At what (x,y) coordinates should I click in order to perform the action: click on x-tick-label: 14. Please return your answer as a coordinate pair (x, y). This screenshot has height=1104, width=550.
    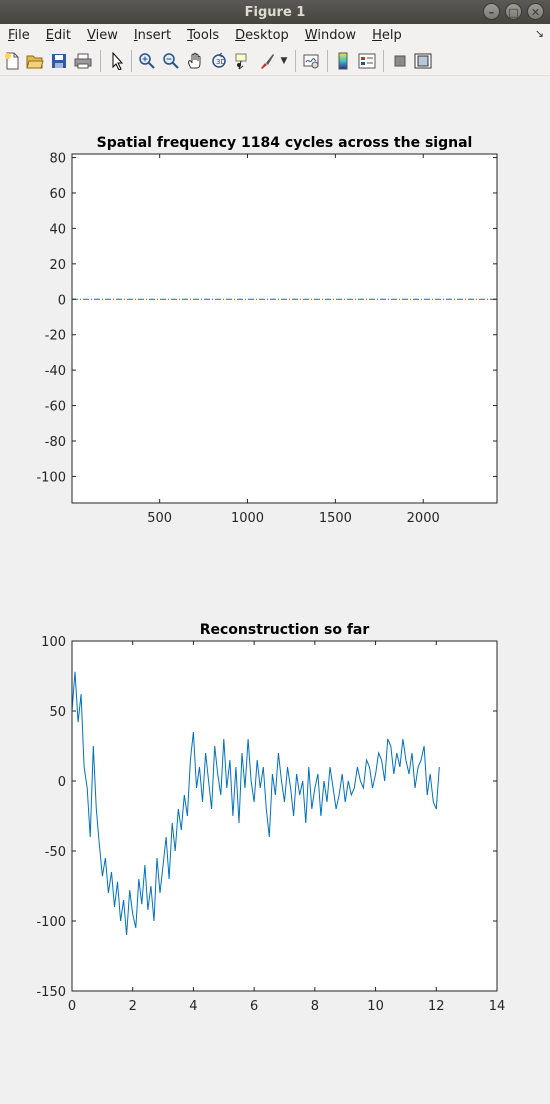
    Looking at the image, I should click on (497, 1006).